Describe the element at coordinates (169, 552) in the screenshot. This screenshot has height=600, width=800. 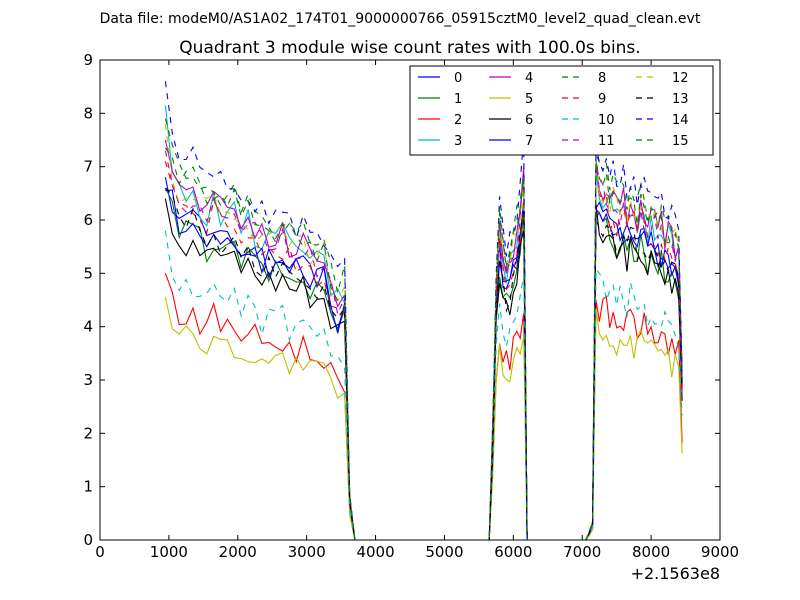
I see `x-tick-label: 1000` at that location.